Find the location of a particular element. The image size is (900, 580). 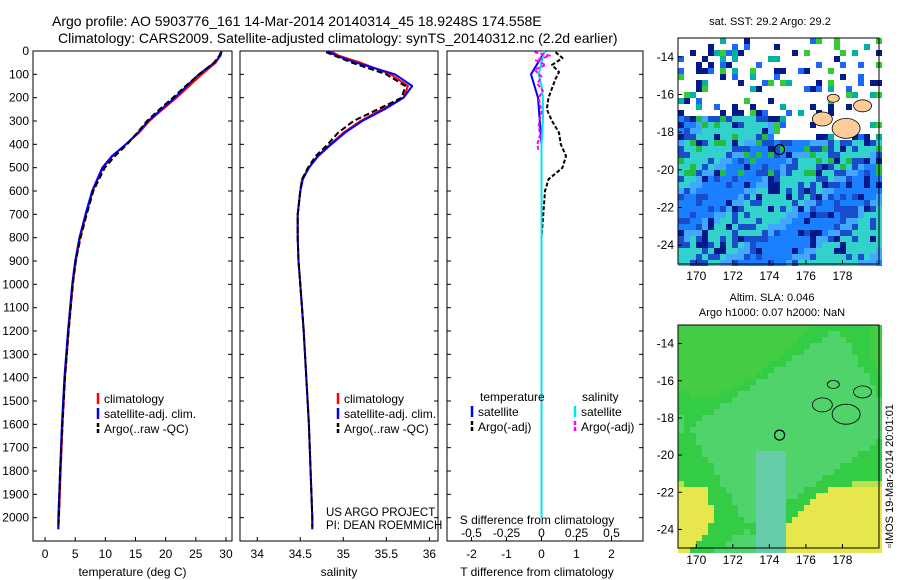

temp-legend-climatology-label: climatology is located at coordinates (134, 399).